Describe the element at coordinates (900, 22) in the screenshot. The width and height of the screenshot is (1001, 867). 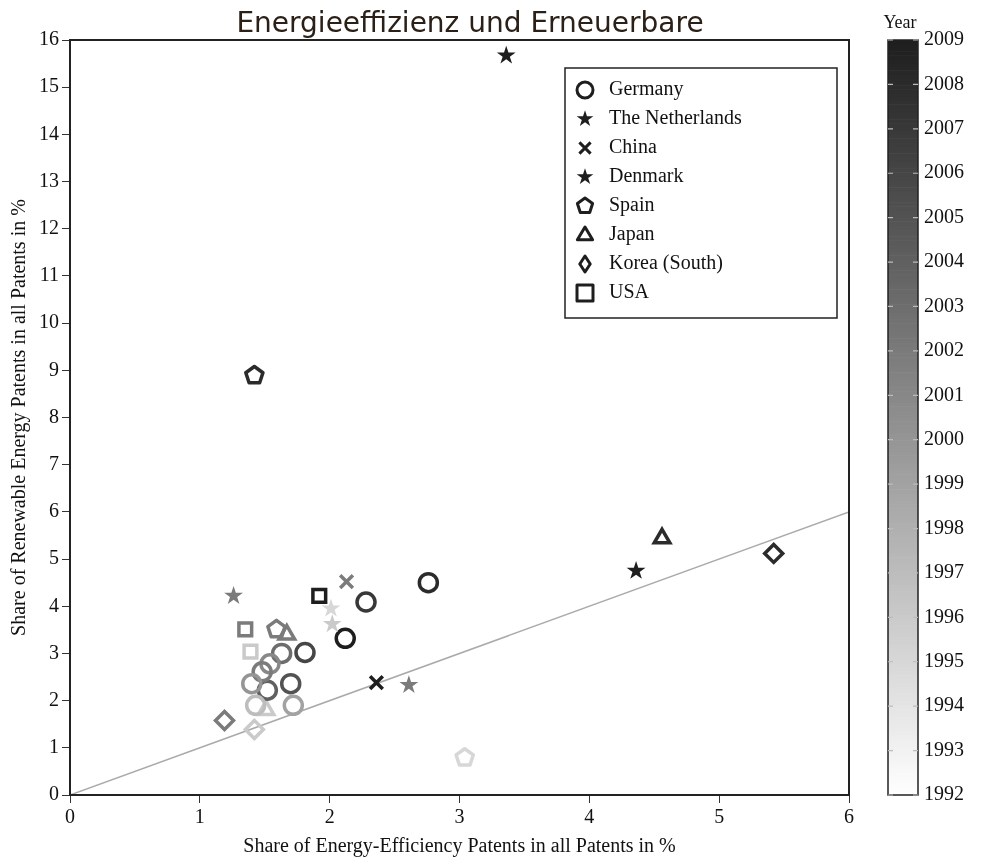
I see `color-bar-title: Year` at that location.